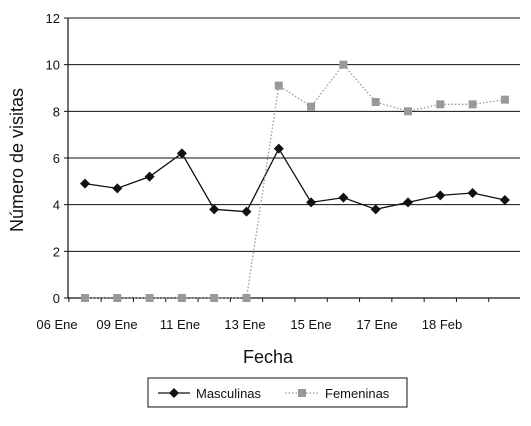 The image size is (531, 426). I want to click on legend: Masculinas Femeninas, so click(277, 392).